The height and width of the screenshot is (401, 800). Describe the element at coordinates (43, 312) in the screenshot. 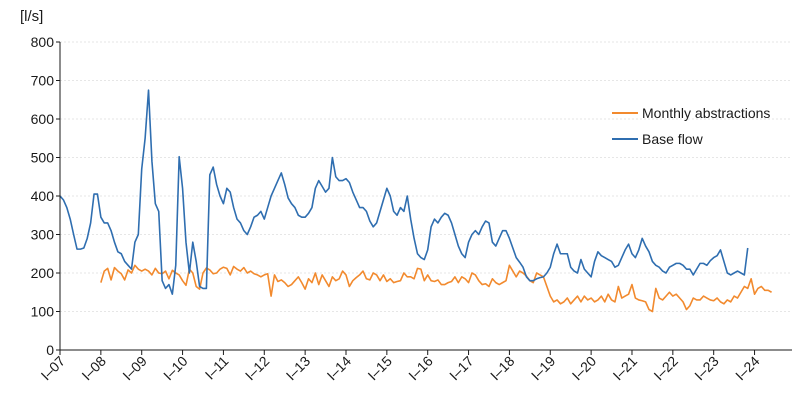

I see `y-tick-label-100: 100` at that location.